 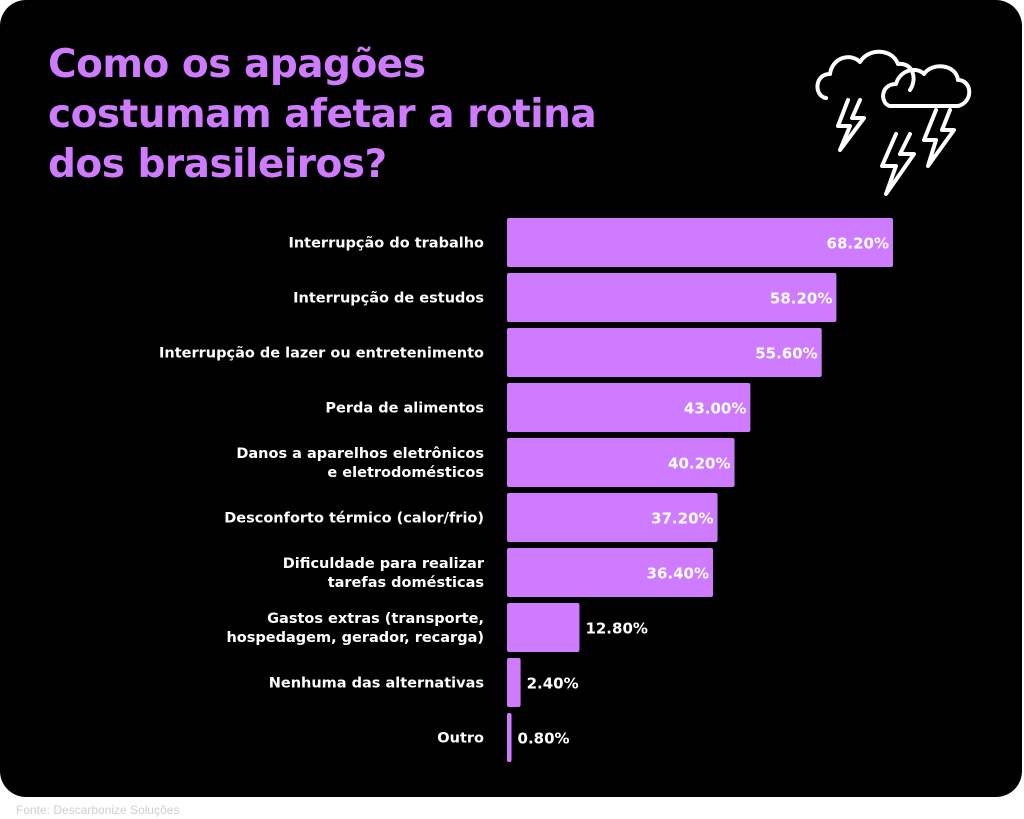 What do you see at coordinates (388, 299) in the screenshot?
I see `category-label: Interrupção de estudos` at bounding box center [388, 299].